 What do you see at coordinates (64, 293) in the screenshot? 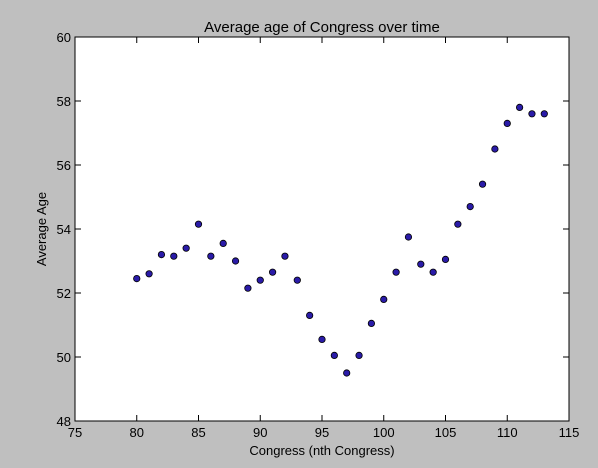
I see `y-tick-label: 52` at bounding box center [64, 293].